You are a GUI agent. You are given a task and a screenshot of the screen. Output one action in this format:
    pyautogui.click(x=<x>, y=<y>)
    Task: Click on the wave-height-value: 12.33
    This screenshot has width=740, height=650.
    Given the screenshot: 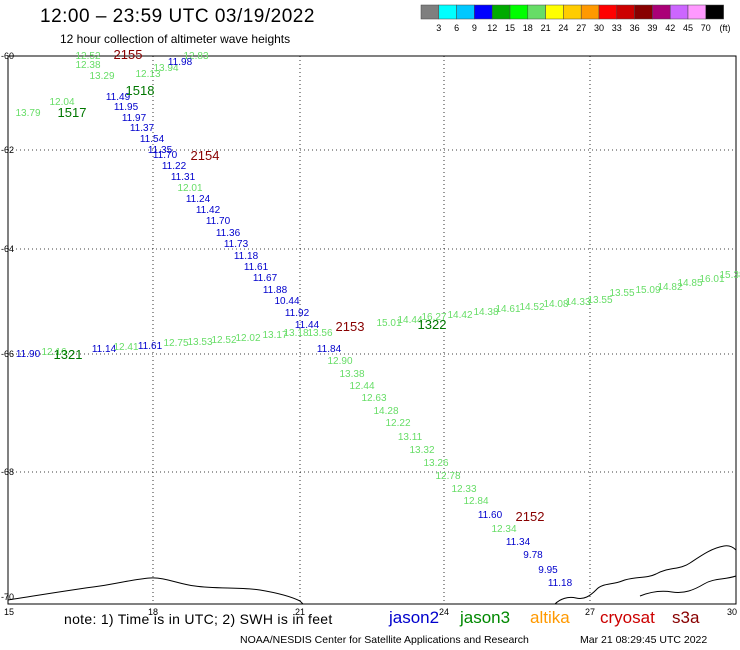 What is the action you would take?
    pyautogui.click(x=463, y=489)
    